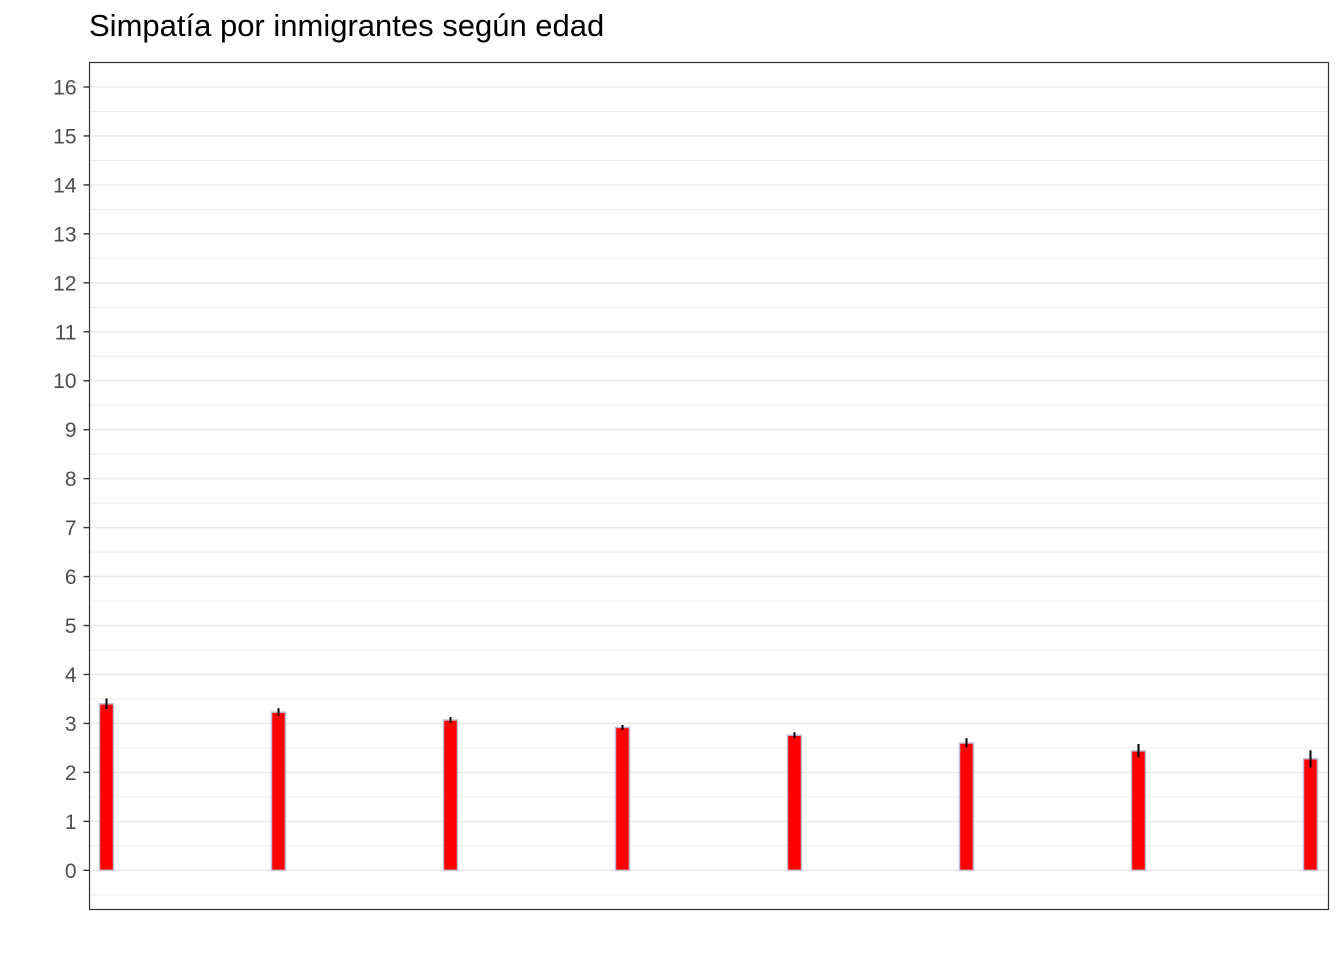 This screenshot has width=1344, height=960. I want to click on y-tick-label: 7, so click(71, 528).